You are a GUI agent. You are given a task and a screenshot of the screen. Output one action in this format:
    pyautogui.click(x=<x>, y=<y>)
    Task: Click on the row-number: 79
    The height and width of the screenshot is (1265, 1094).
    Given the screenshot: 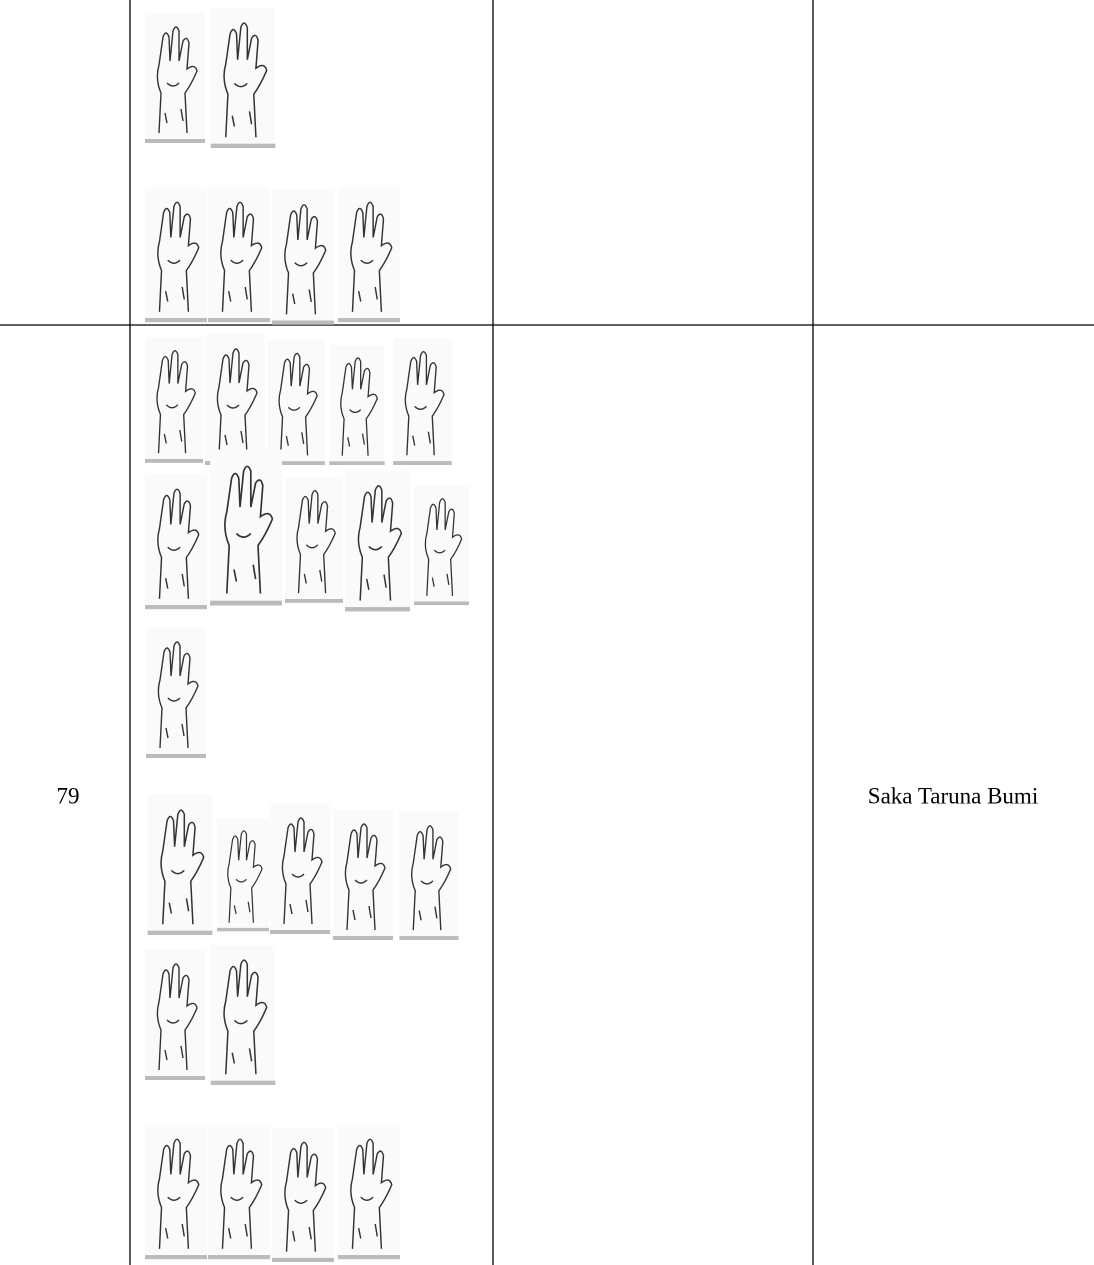 What is the action you would take?
    pyautogui.click(x=68, y=795)
    